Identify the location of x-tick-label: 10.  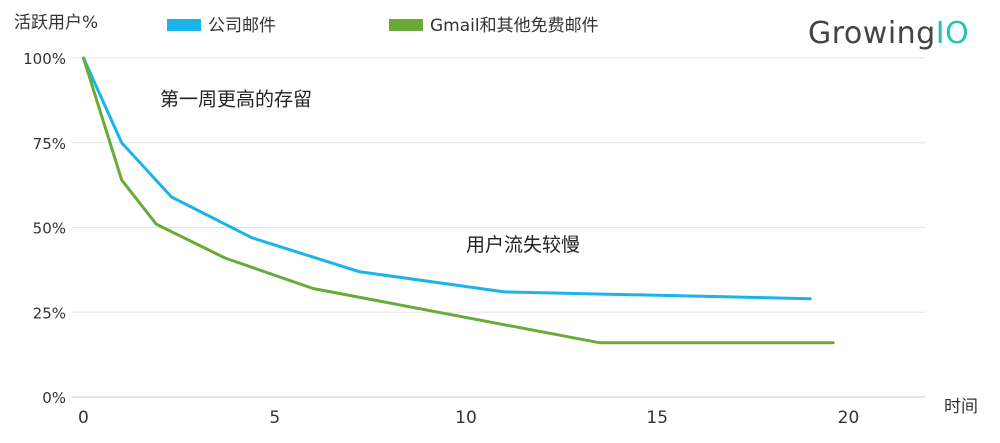
(466, 418).